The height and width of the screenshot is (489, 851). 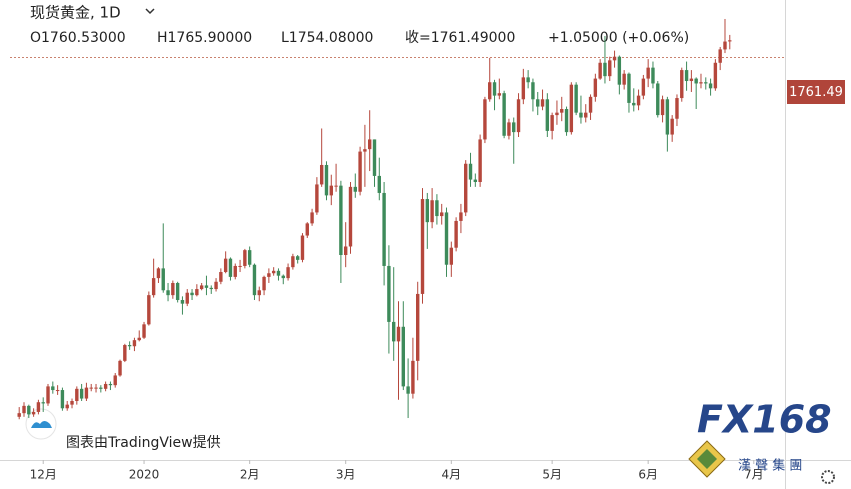 What do you see at coordinates (250, 475) in the screenshot?
I see `x-tick-label: 2月` at bounding box center [250, 475].